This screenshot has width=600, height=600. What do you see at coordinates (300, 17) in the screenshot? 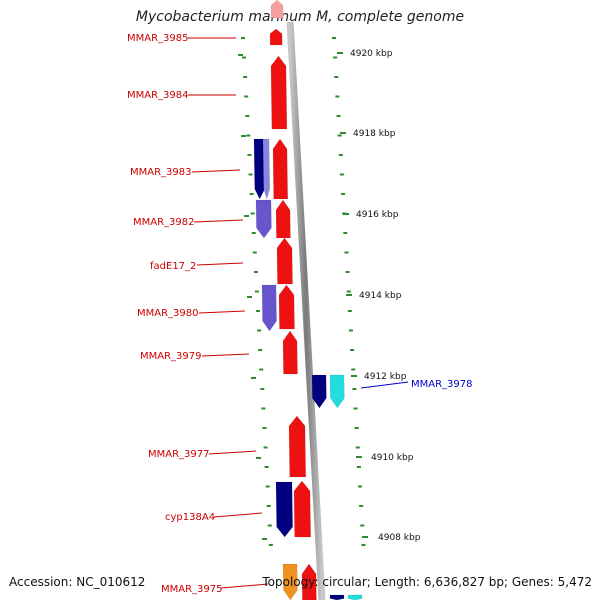
I see `map-title: Mycobacterium marinum M, complete genome` at bounding box center [300, 17].